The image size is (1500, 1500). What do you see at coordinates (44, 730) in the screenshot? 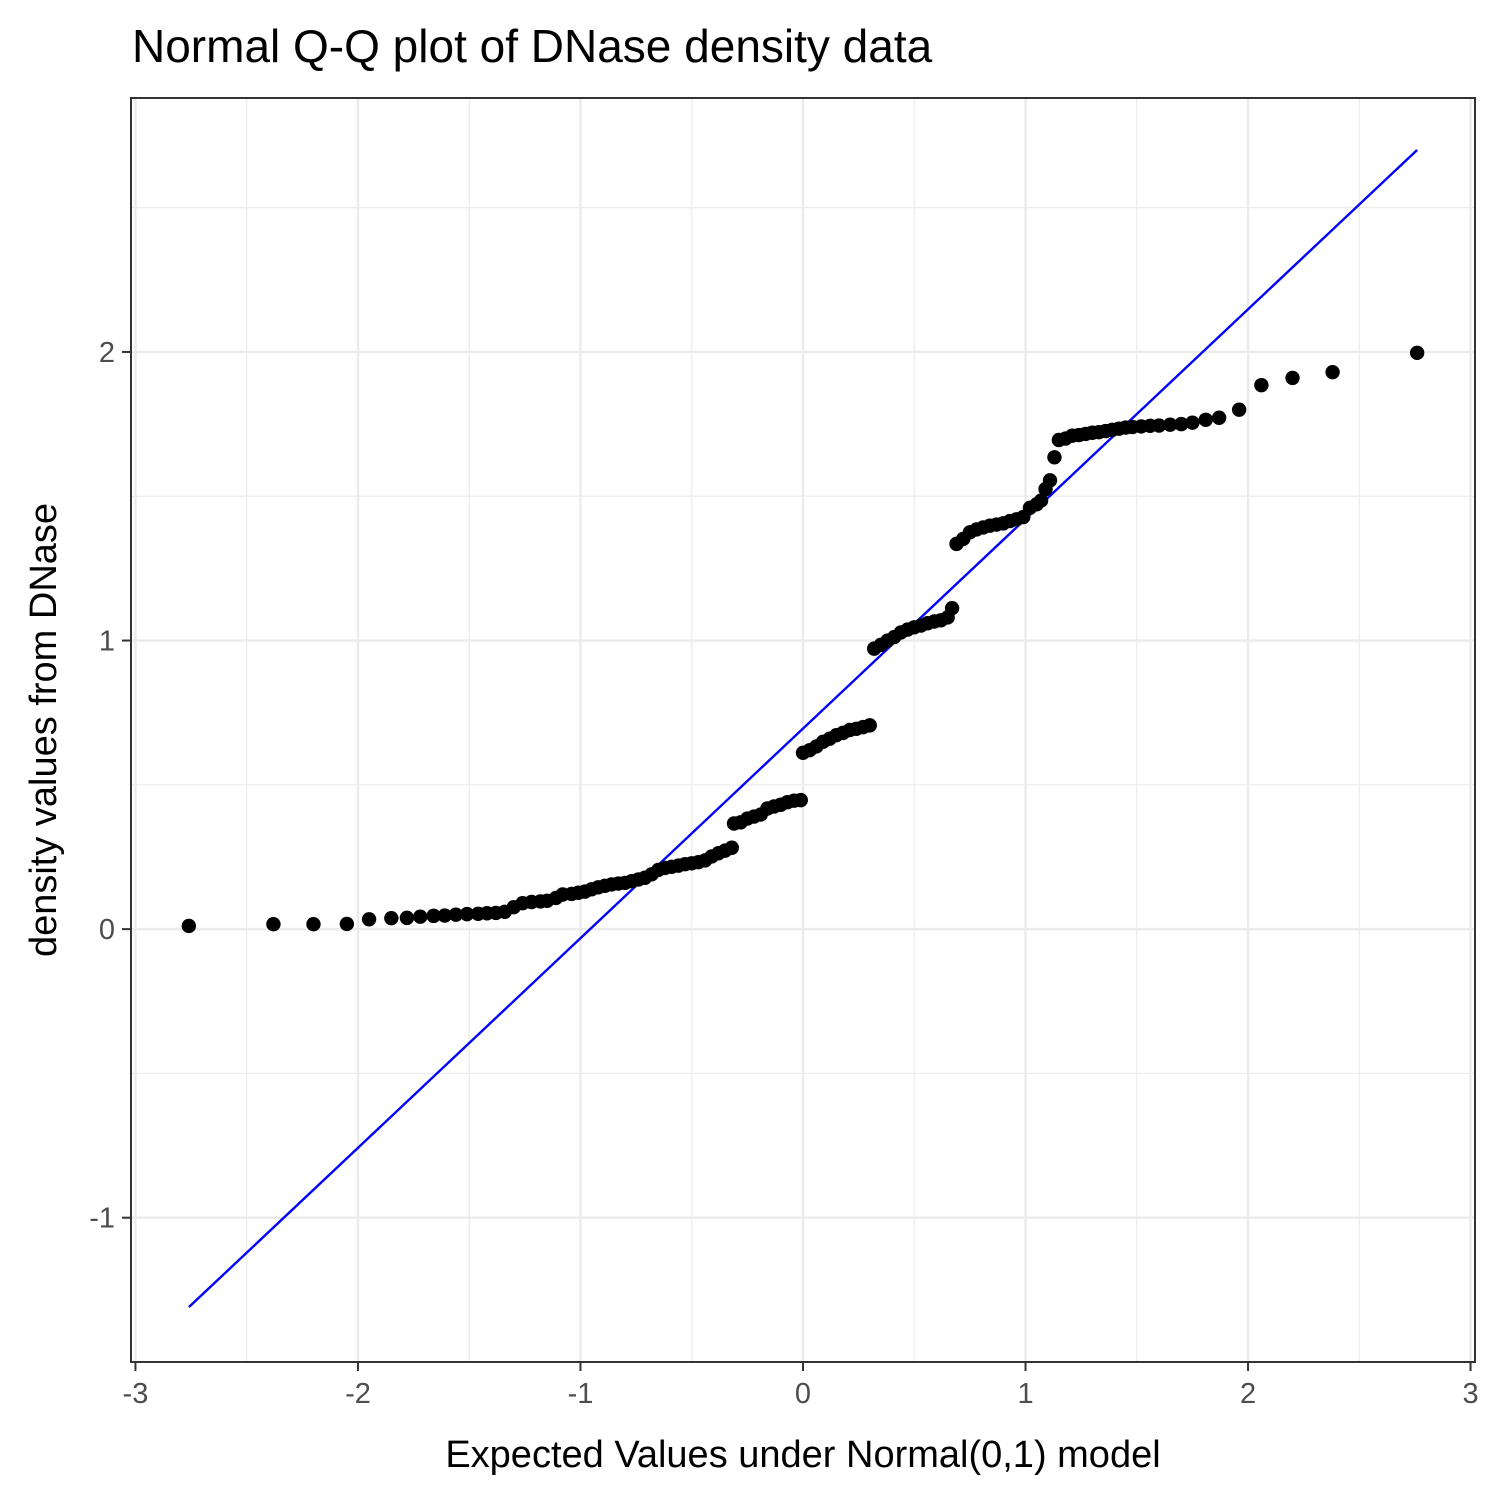
I see `y-axis-title: density values from DNase` at bounding box center [44, 730].